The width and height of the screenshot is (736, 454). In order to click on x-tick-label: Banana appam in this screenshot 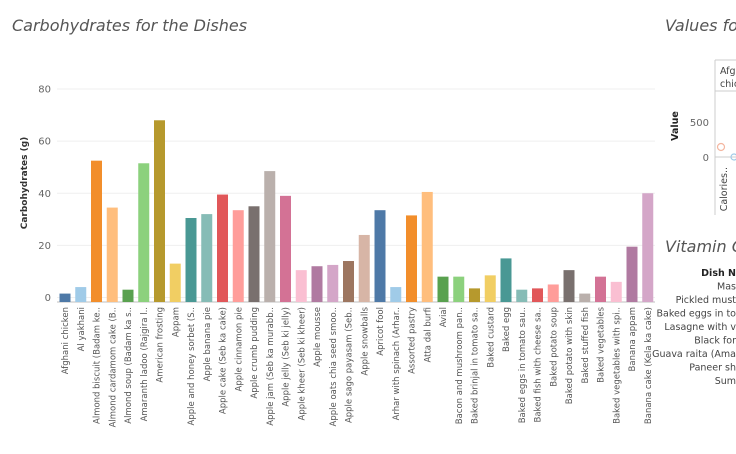, I will do `click(633, 339)`.